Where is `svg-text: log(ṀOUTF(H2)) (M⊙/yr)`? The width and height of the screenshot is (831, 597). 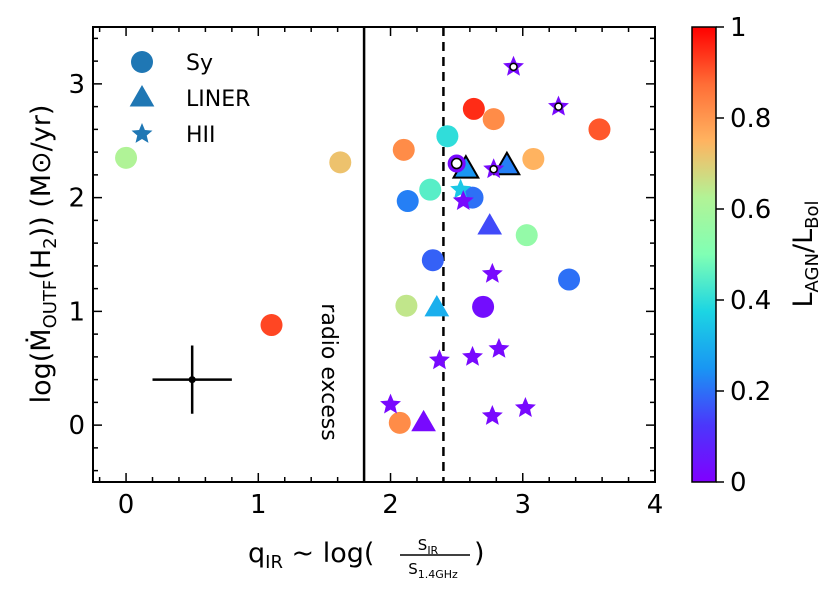 svg-text: log(ṀOUTF(H2)) (M⊙/yr) is located at coordinates (43, 254).